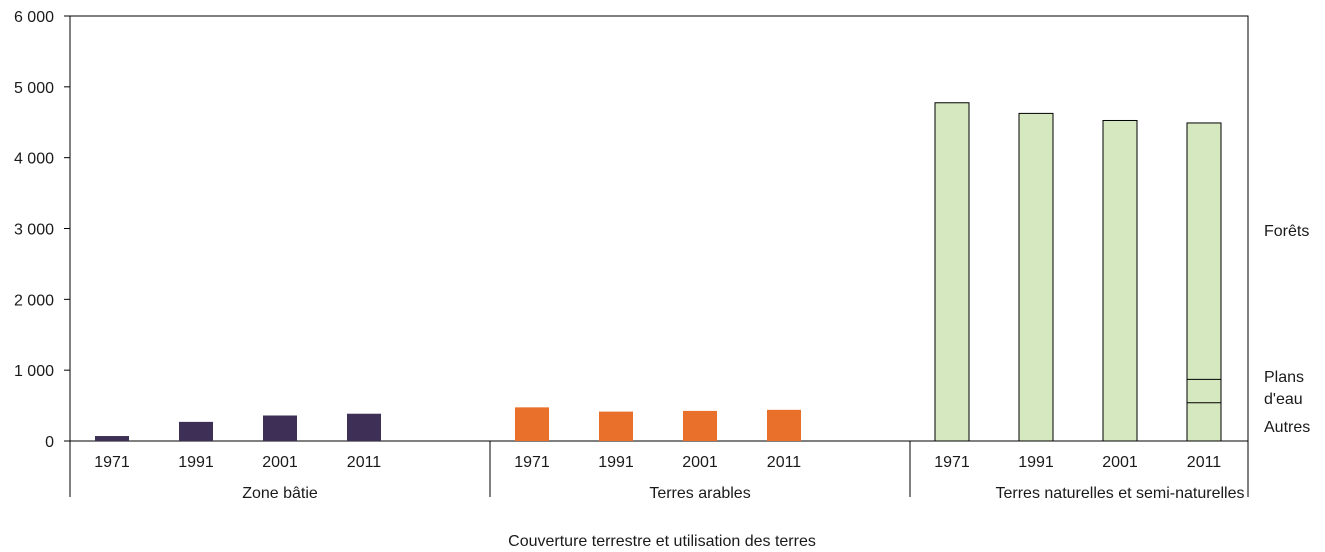 Image resolution: width=1325 pixels, height=552 pixels. I want to click on annotation-label: Autres, so click(1287, 427).